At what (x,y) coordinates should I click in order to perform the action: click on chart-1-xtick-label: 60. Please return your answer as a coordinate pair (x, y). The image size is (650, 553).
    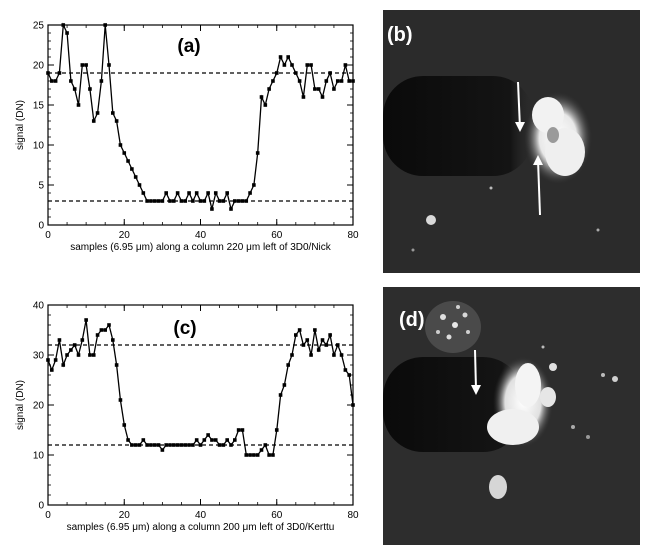
    Looking at the image, I should click on (277, 515).